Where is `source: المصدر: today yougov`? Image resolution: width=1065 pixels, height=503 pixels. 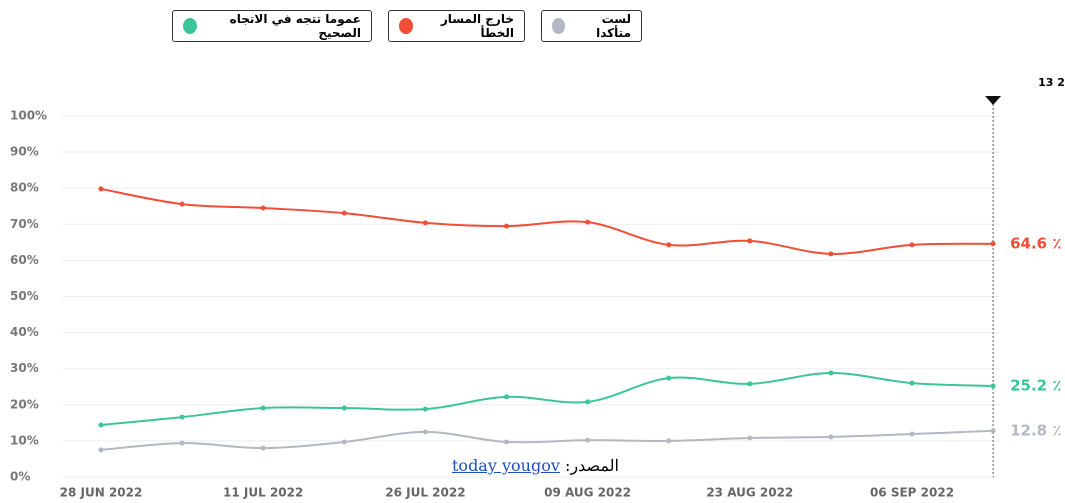
source: المصدر: today yougov is located at coordinates (535, 465).